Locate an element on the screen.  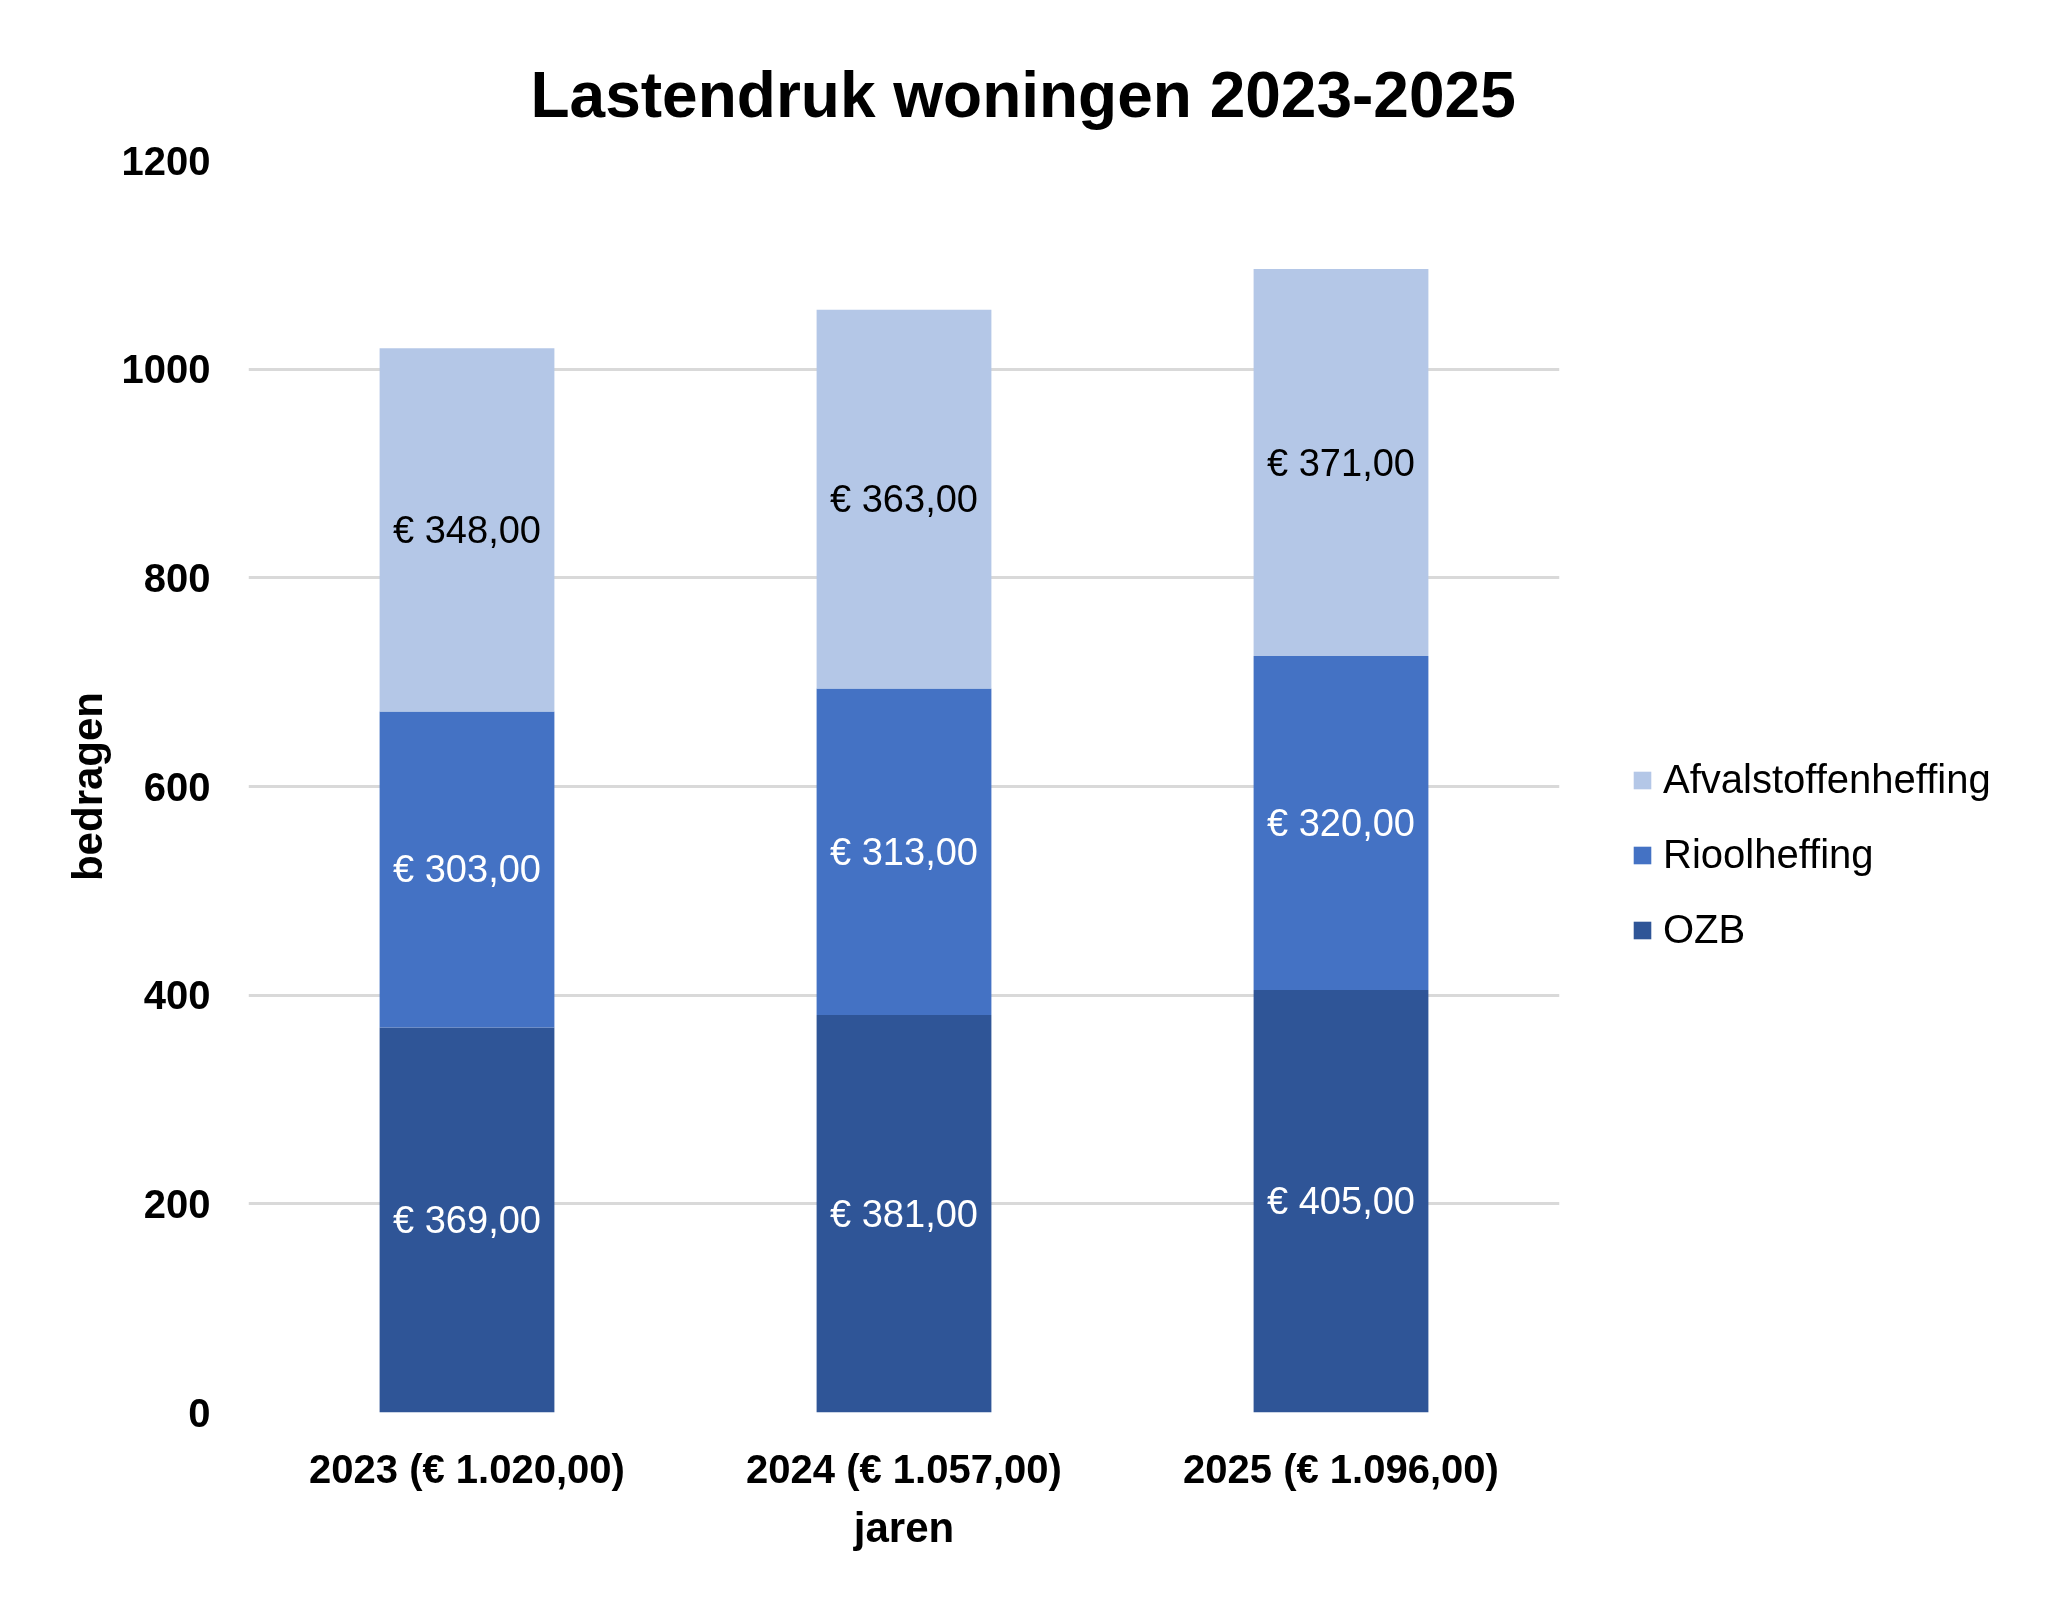
x-axis-title: jaren is located at coordinates (903, 1527).